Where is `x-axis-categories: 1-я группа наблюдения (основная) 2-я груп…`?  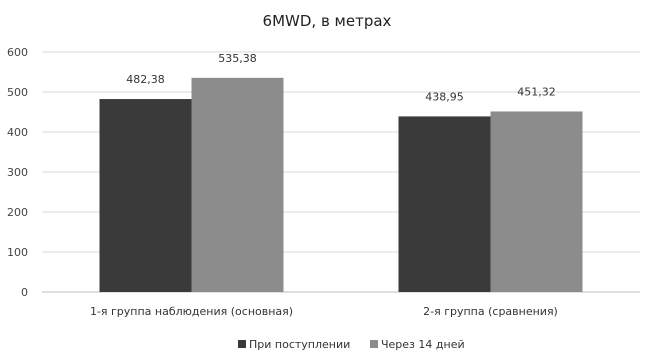 x-axis-categories: 1-я группа наблюдения (основная) 2-я груп… is located at coordinates (324, 311).